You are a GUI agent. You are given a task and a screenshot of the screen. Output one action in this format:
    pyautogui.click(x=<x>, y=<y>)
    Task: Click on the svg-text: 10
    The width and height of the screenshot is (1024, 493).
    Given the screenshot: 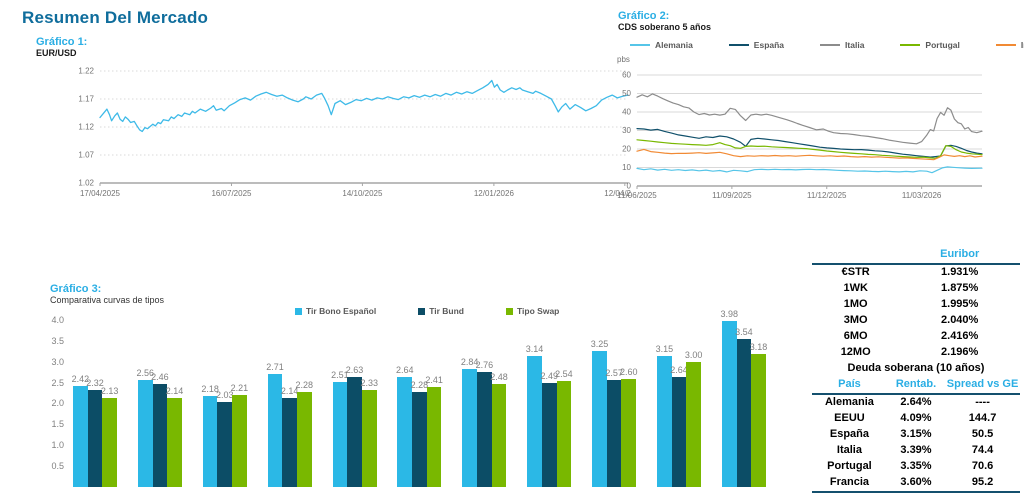 What is the action you would take?
    pyautogui.click(x=626, y=167)
    